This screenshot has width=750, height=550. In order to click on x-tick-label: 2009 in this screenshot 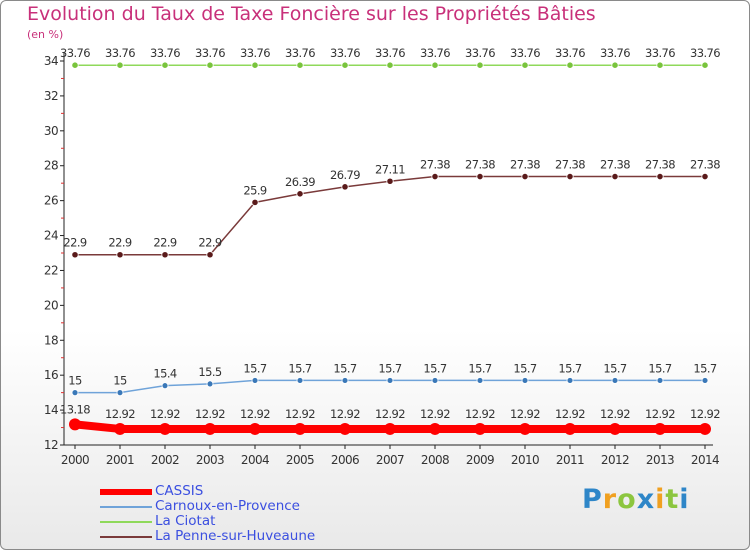, I will do `click(480, 460)`.